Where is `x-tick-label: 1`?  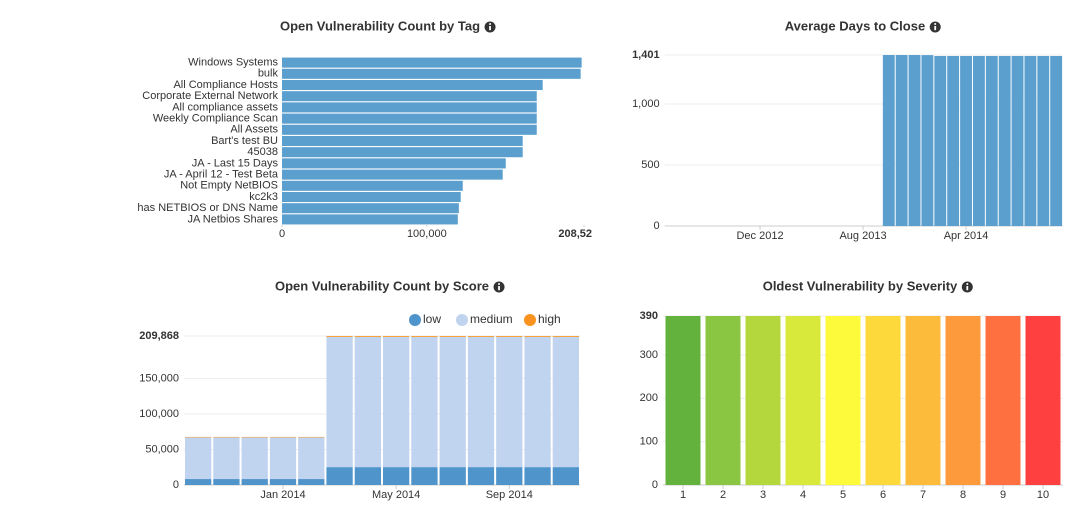
x-tick-label: 1 is located at coordinates (683, 495).